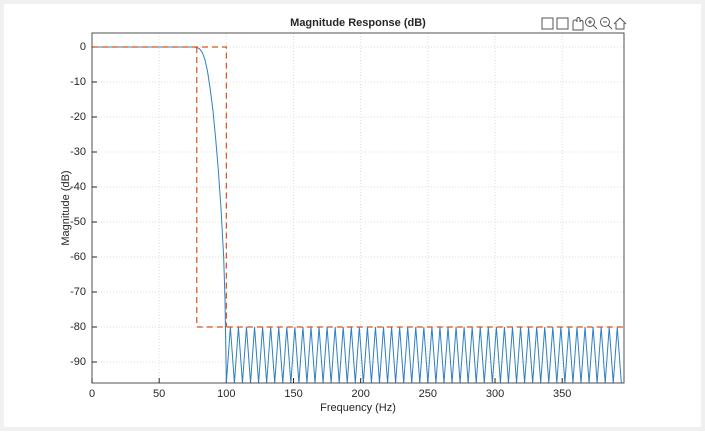 This screenshot has width=705, height=436. Describe the element at coordinates (159, 186) in the screenshot. I see `series-line` at that location.